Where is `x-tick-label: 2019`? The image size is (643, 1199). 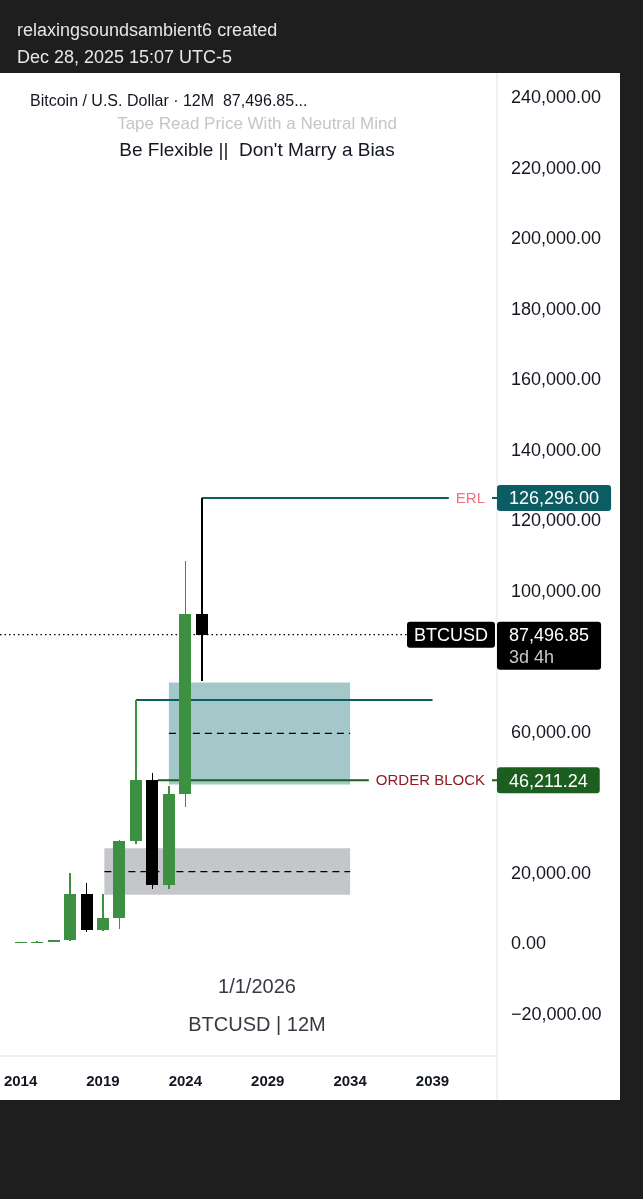 x-tick-label: 2019 is located at coordinates (103, 1080).